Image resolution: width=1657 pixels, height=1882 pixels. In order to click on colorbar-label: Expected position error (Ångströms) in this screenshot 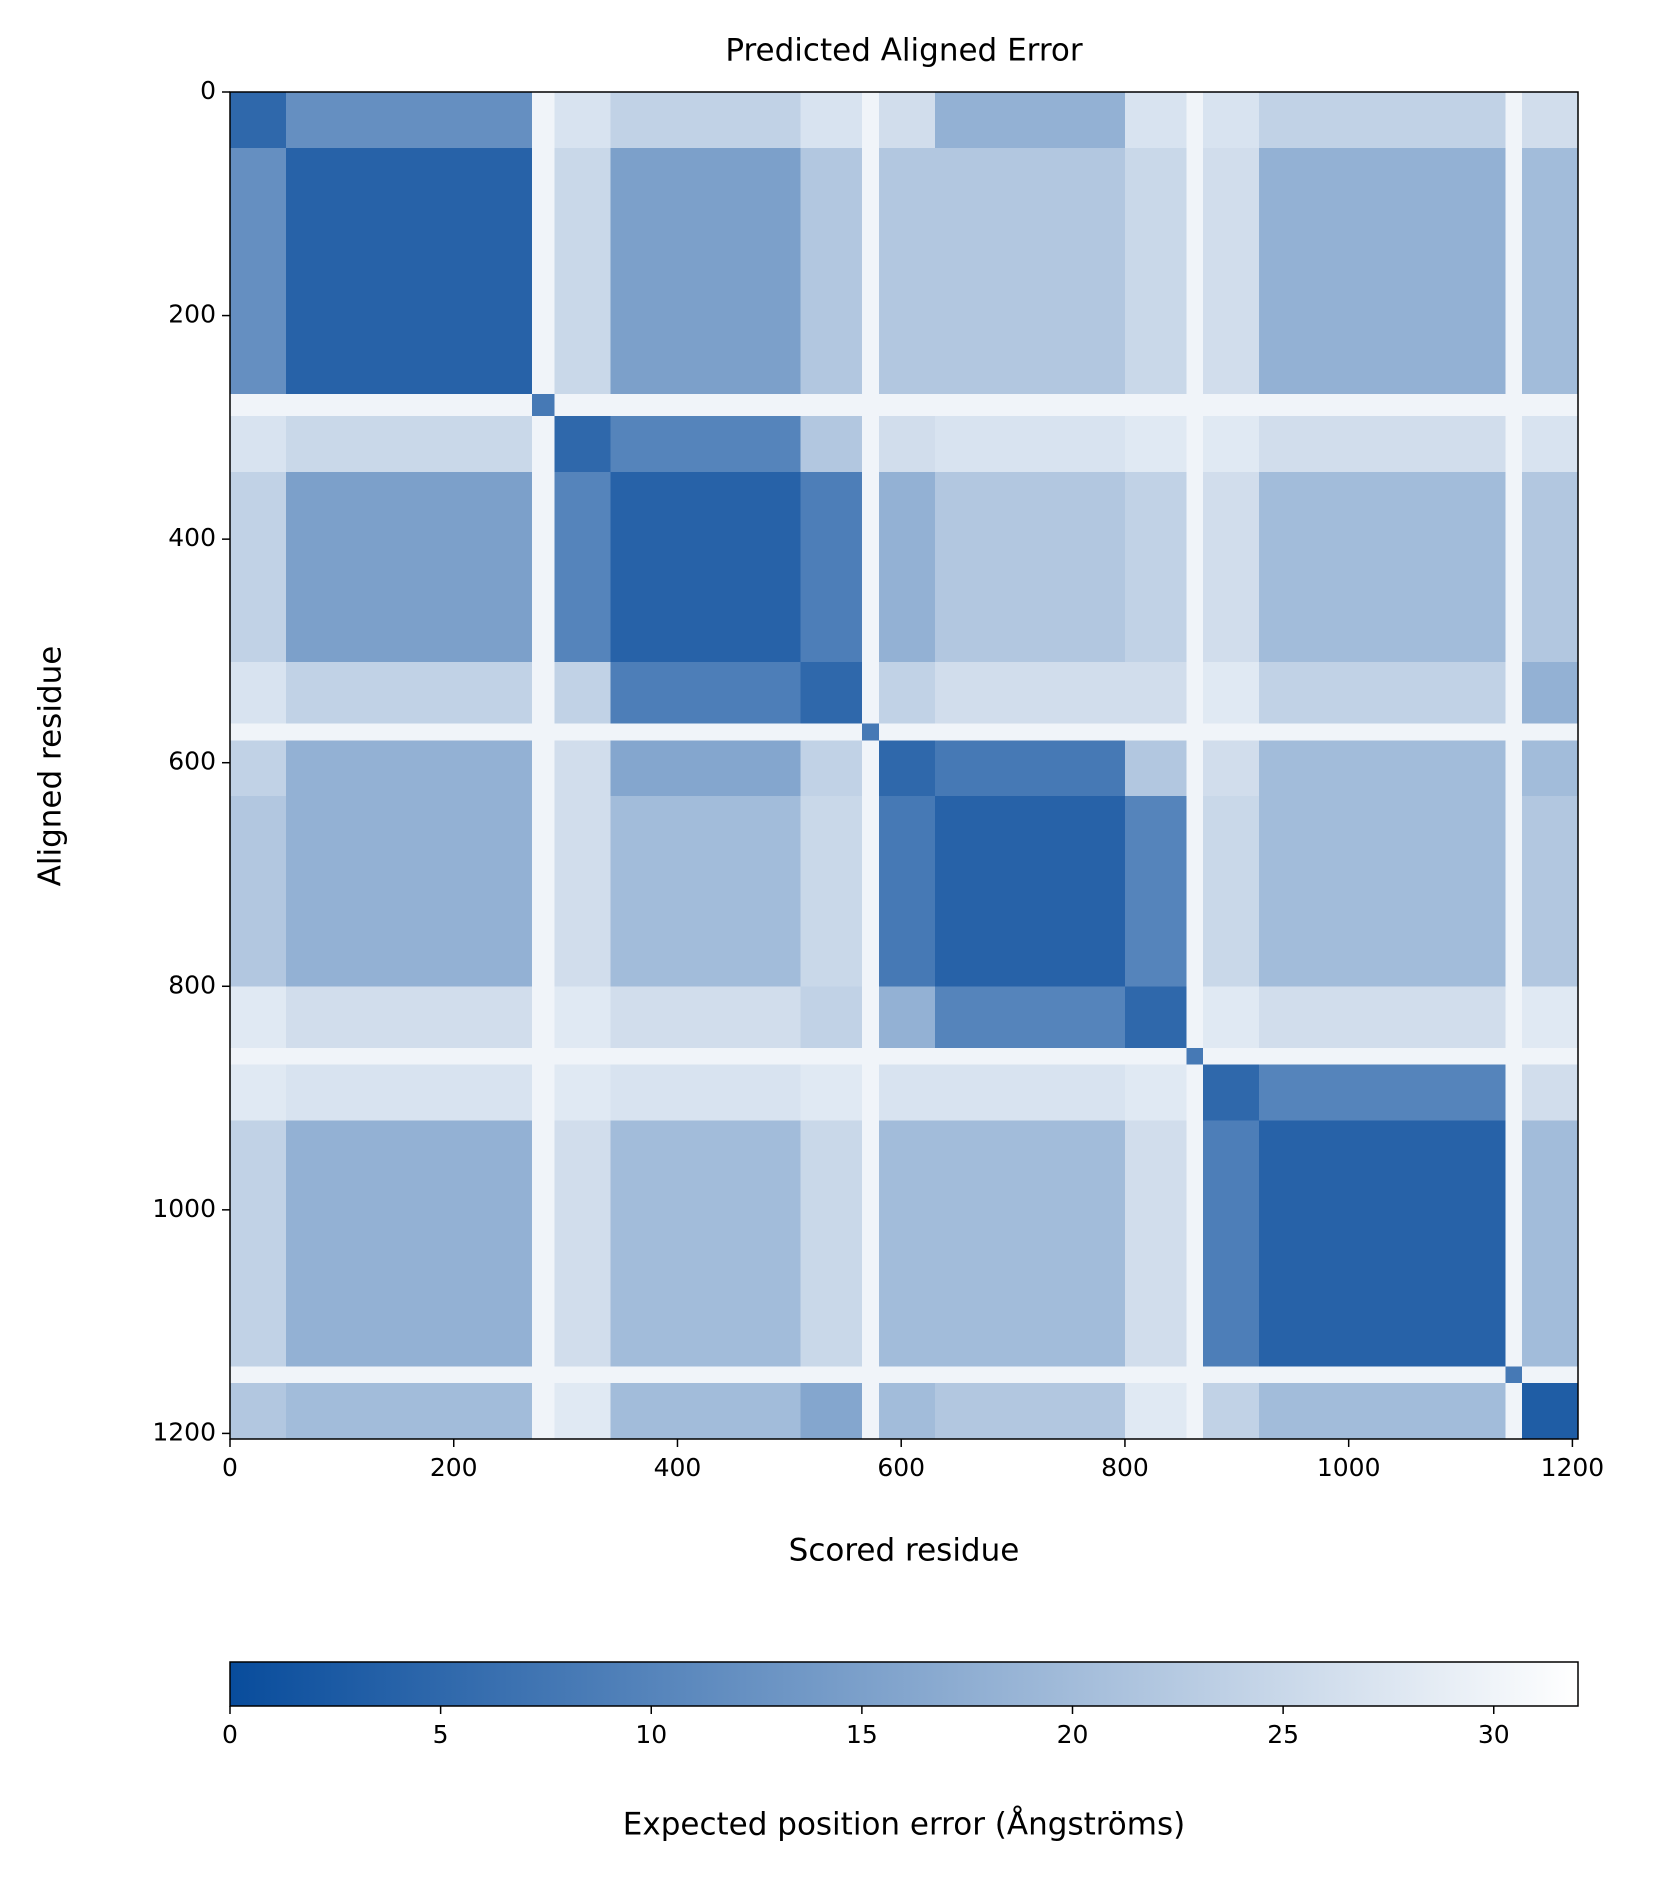, I will do `click(904, 1825)`.